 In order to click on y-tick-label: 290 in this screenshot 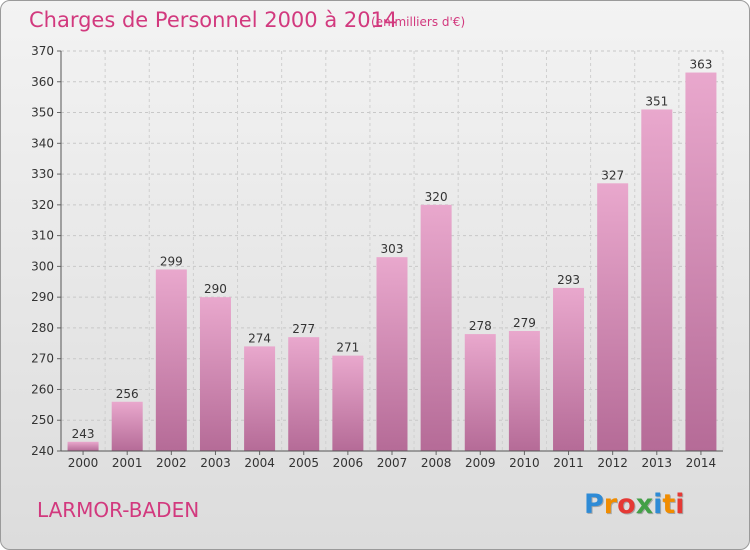, I will do `click(42, 297)`.